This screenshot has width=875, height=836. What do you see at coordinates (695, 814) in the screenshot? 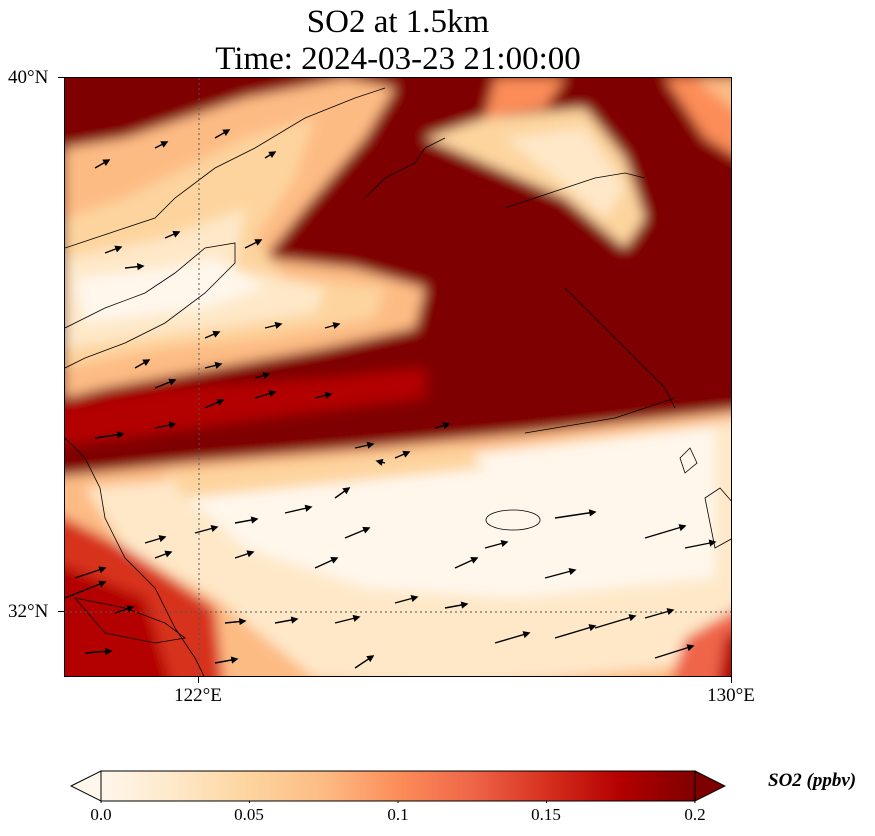
I see `colorbar-tick-4: 0.2` at bounding box center [695, 814].